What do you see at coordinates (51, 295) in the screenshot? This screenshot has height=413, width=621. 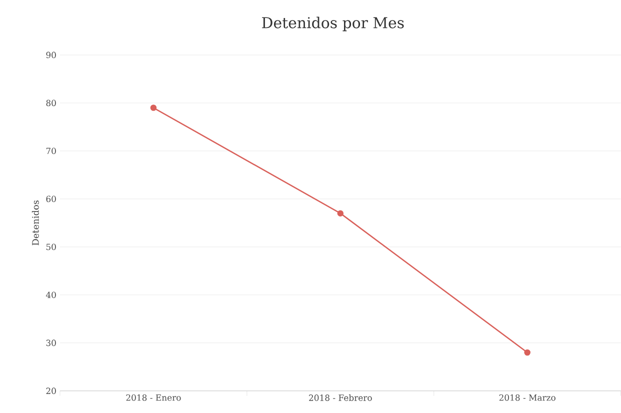 I see `y-tick-label: 40` at bounding box center [51, 295].